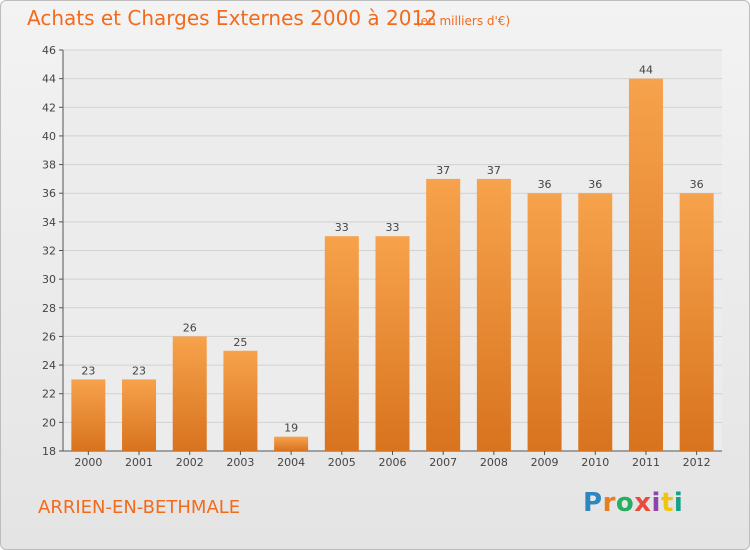  What do you see at coordinates (49, 308) in the screenshot?
I see `y-tick-label: 28` at bounding box center [49, 308].